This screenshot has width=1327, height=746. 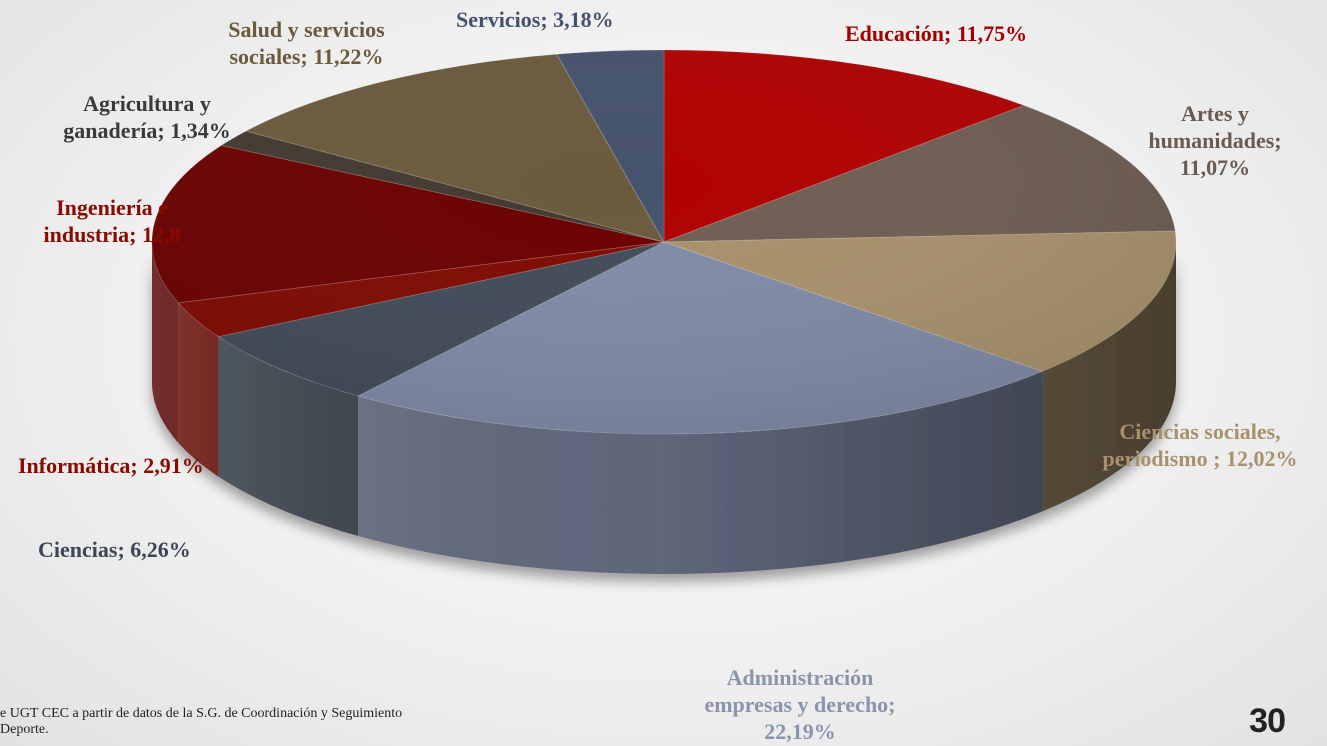 What do you see at coordinates (1200, 431) in the screenshot?
I see `label-ciencias-sociales-line1: Ciencias sociales,` at bounding box center [1200, 431].